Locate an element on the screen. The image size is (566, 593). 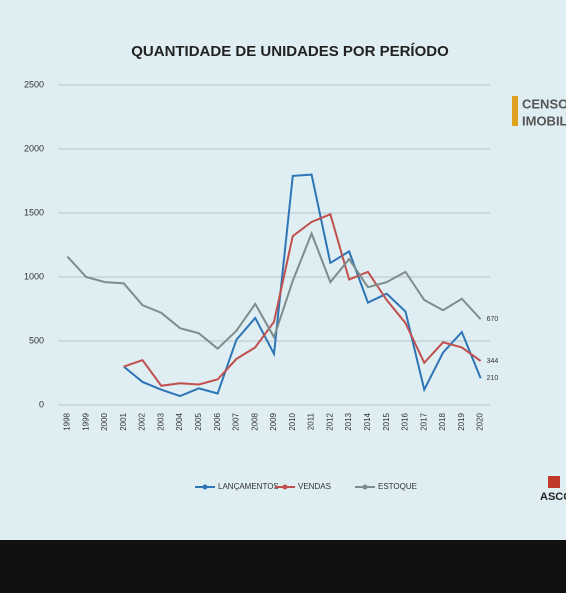
x-tick-label: 2008 is located at coordinates (254, 421).